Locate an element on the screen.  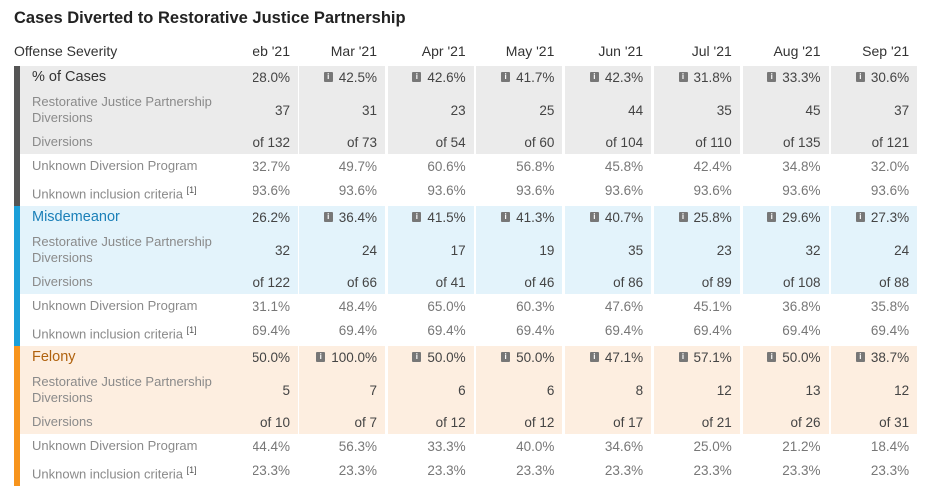
cell-value: 32.7% is located at coordinates (271, 166).